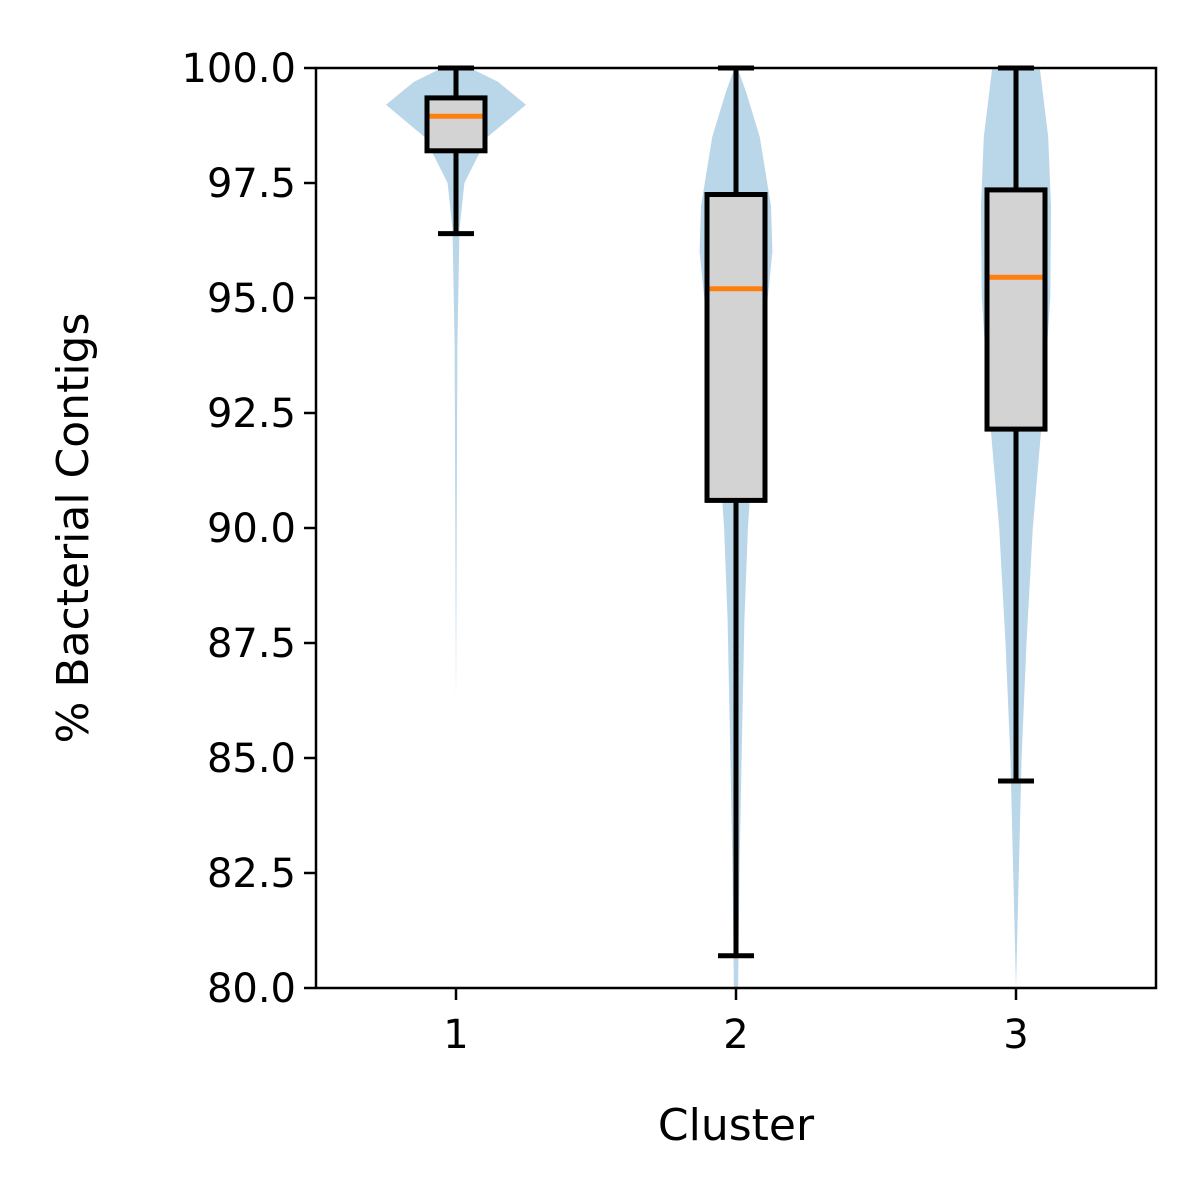 The width and height of the screenshot is (1200, 1200). I want to click on y-axis: 80.0 82.5 85.0 87.5 90.0 92.5 95.0 97.5 100.0, so click(248, 529).